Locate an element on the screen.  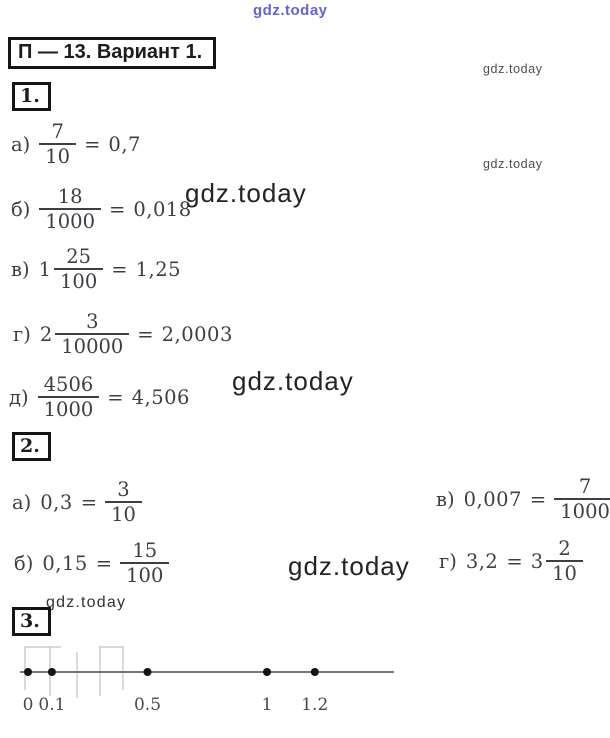
task1-item-d: д) 4506 1000 = 4,506 is located at coordinates (99, 397).